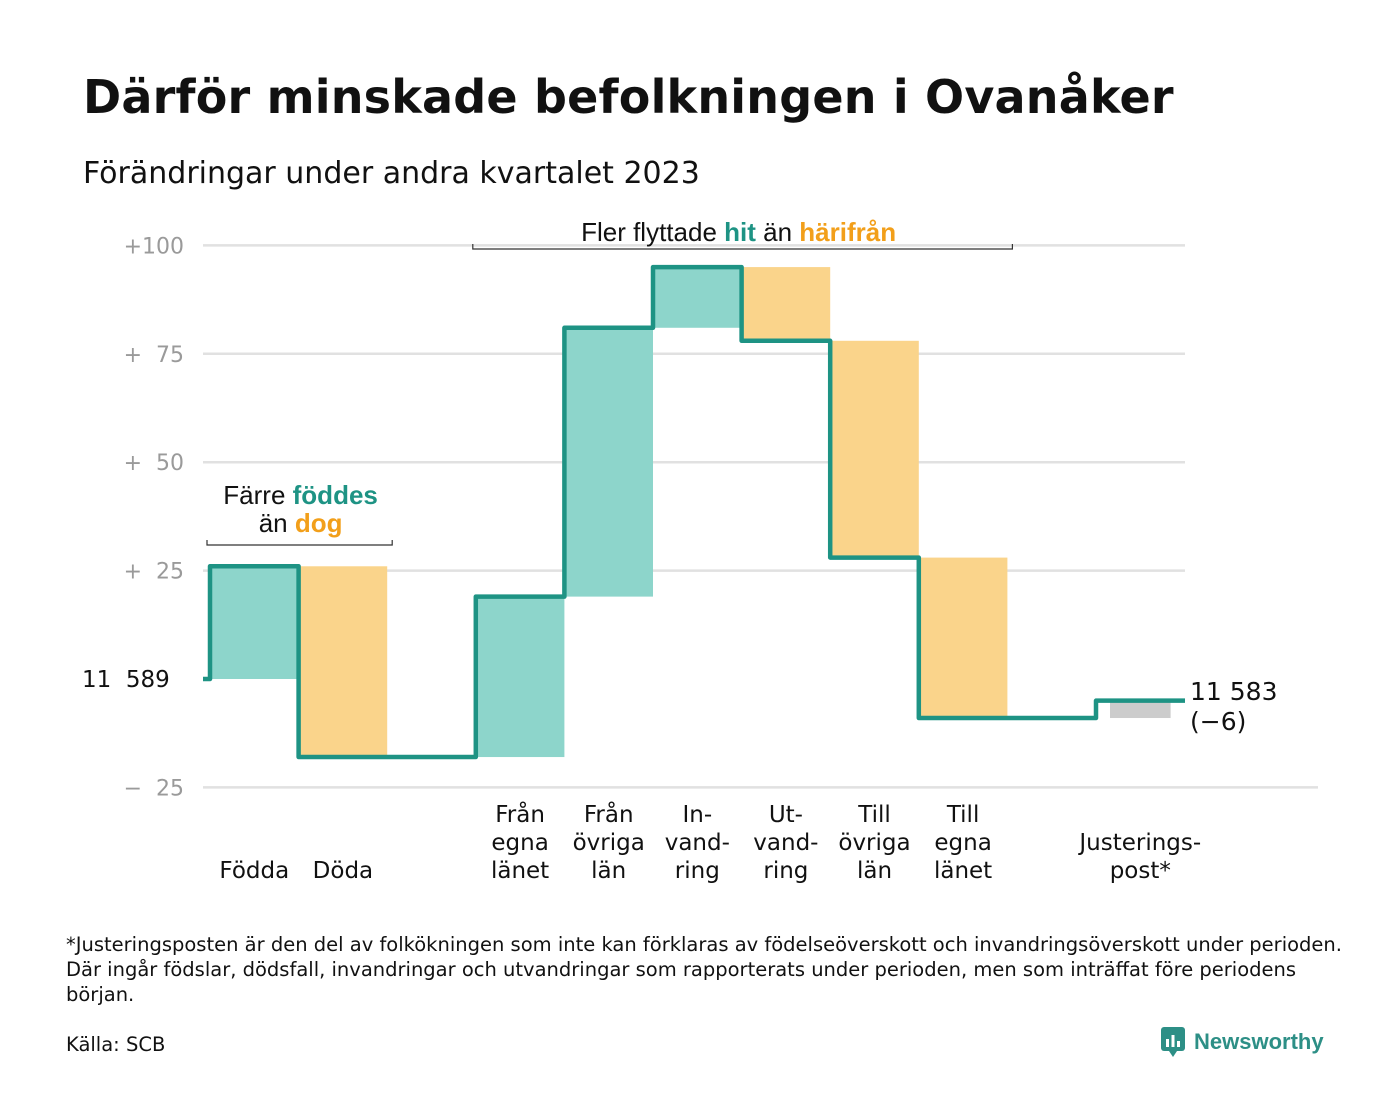  I want to click on start-value-label: 11 589, so click(126, 680).